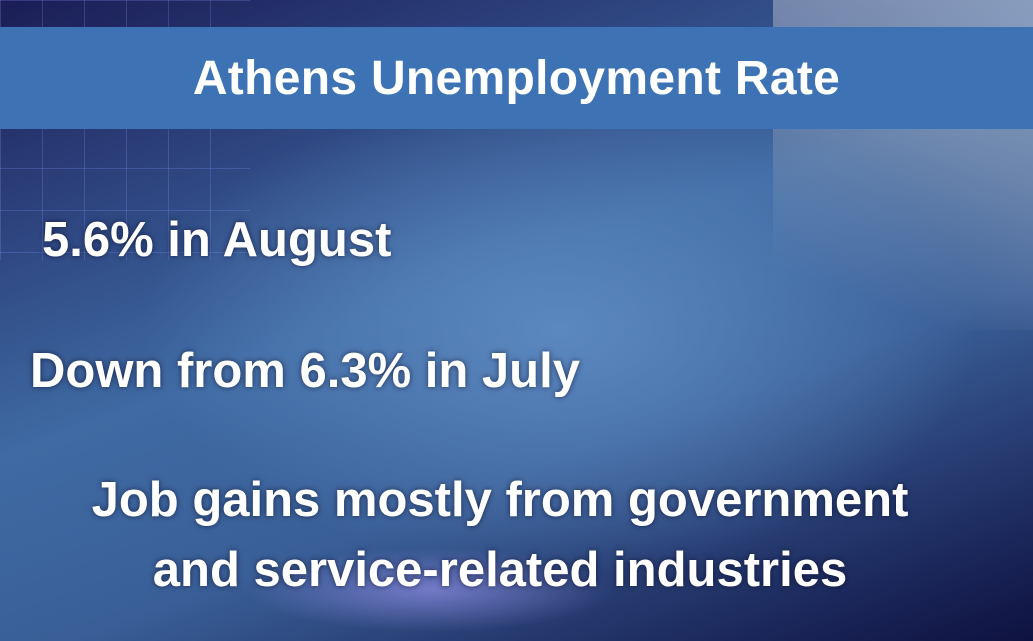  What do you see at coordinates (305, 371) in the screenshot?
I see `bullet-text: Down from 6.3% in July` at bounding box center [305, 371].